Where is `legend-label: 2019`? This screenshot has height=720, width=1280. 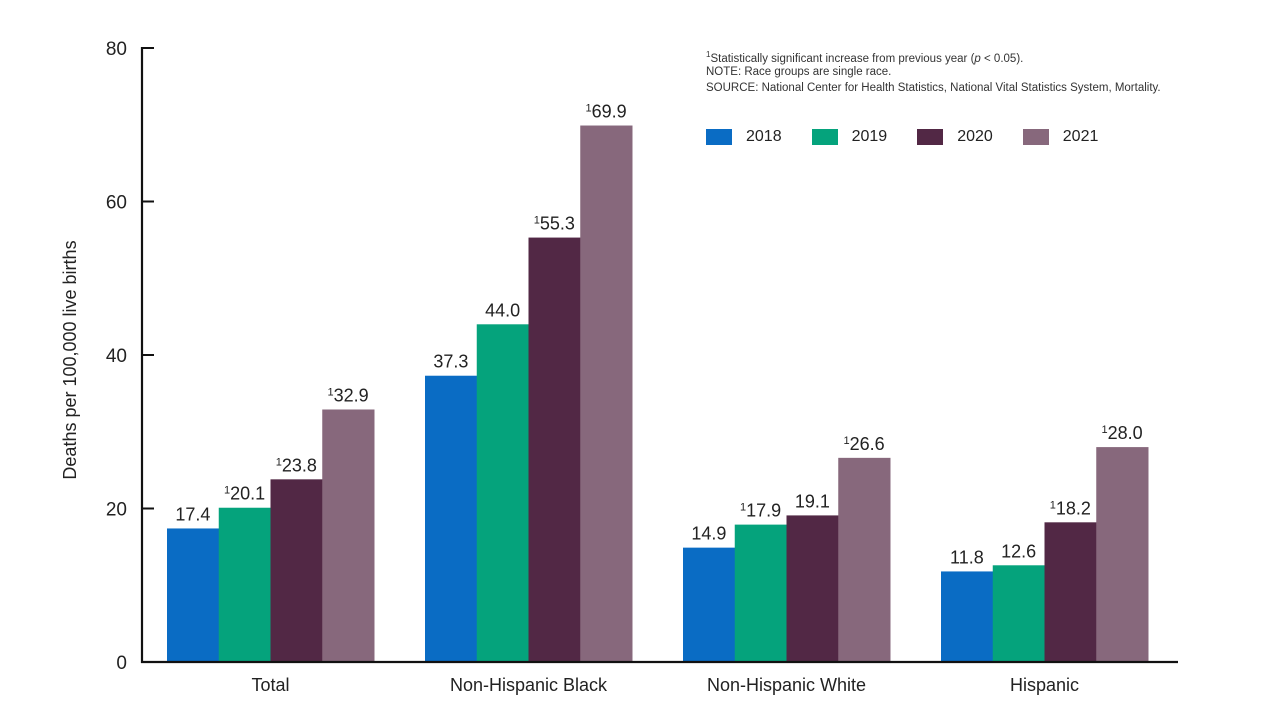 legend-label: 2019 is located at coordinates (869, 136).